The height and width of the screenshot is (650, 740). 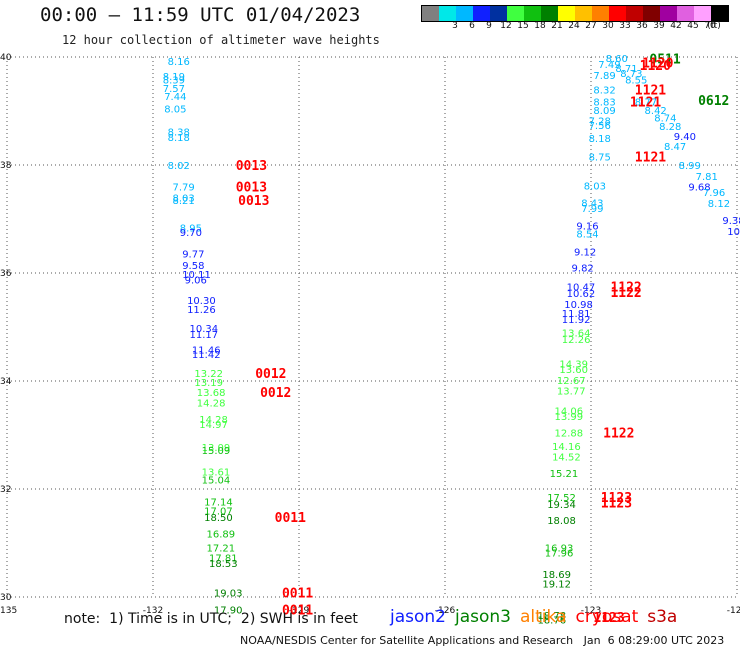 I want to click on swh-value: 8.95, so click(x=191, y=229).